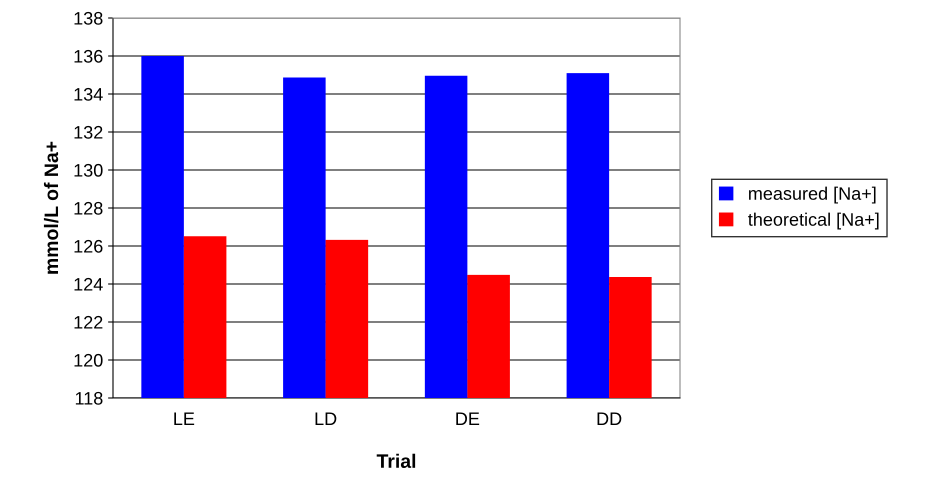  I want to click on legend-label: theoretical [Na+], so click(813, 221).